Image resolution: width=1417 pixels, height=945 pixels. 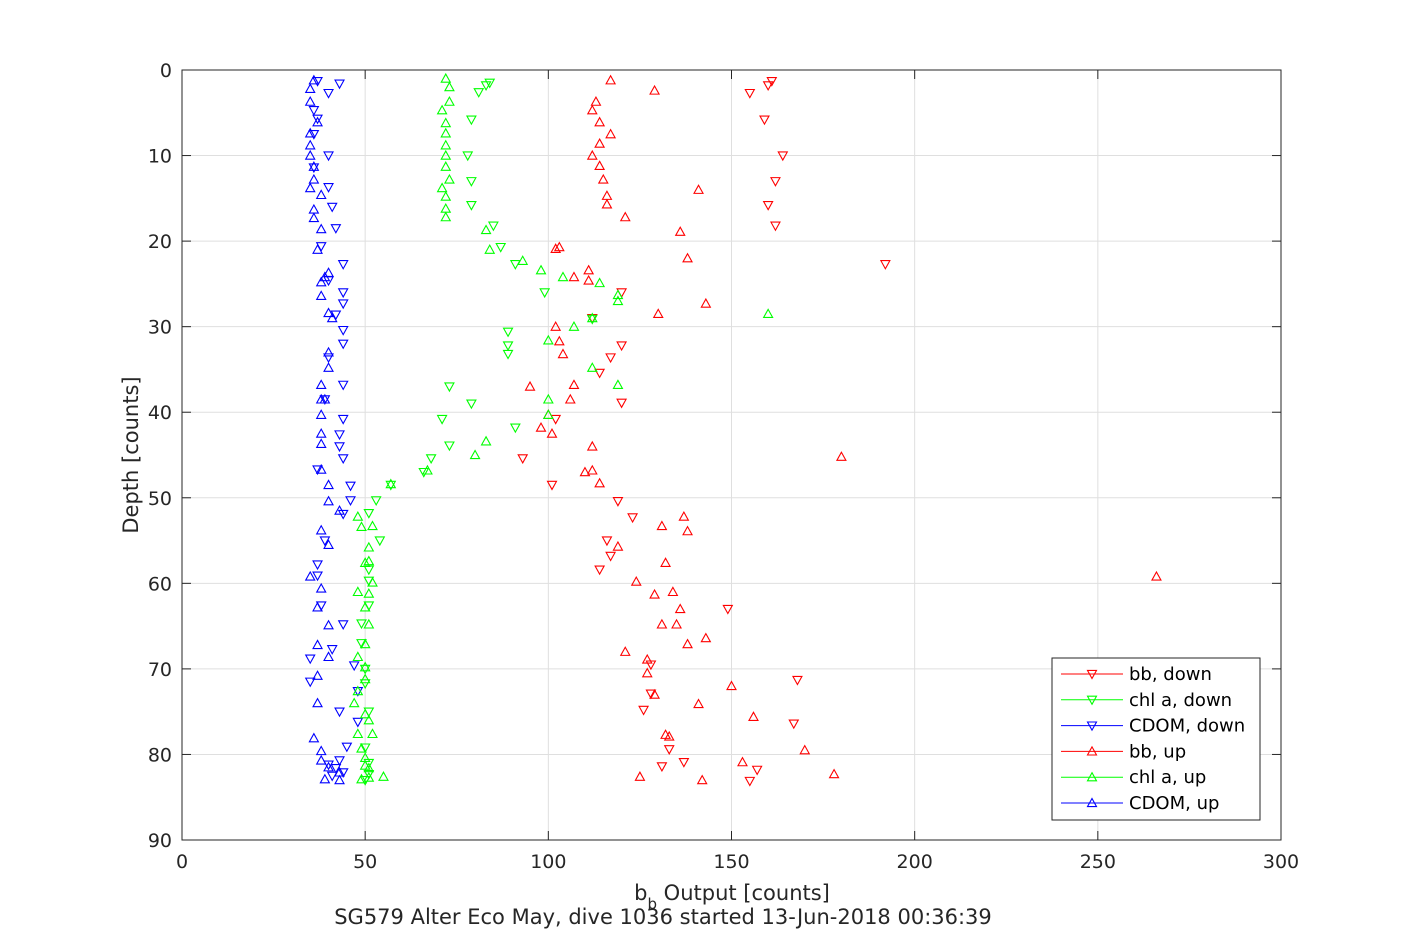 I want to click on legend-marker-bb-down, so click(x=1092, y=674).